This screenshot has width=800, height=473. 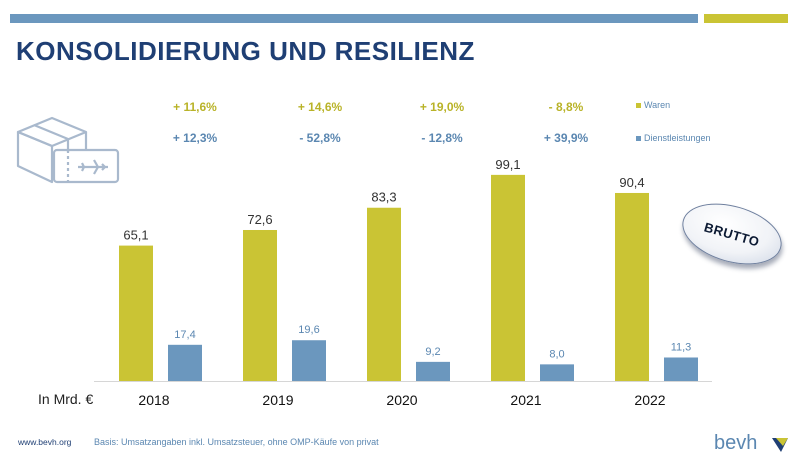 What do you see at coordinates (45, 442) in the screenshot?
I see `footer-url: www.bevh.org` at bounding box center [45, 442].